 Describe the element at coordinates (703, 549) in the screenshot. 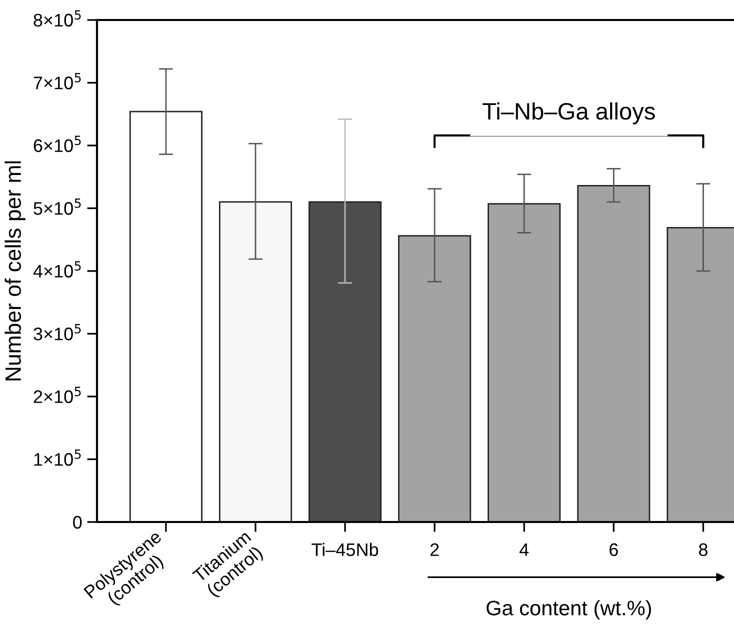

I see `x-tick-label: 8` at that location.